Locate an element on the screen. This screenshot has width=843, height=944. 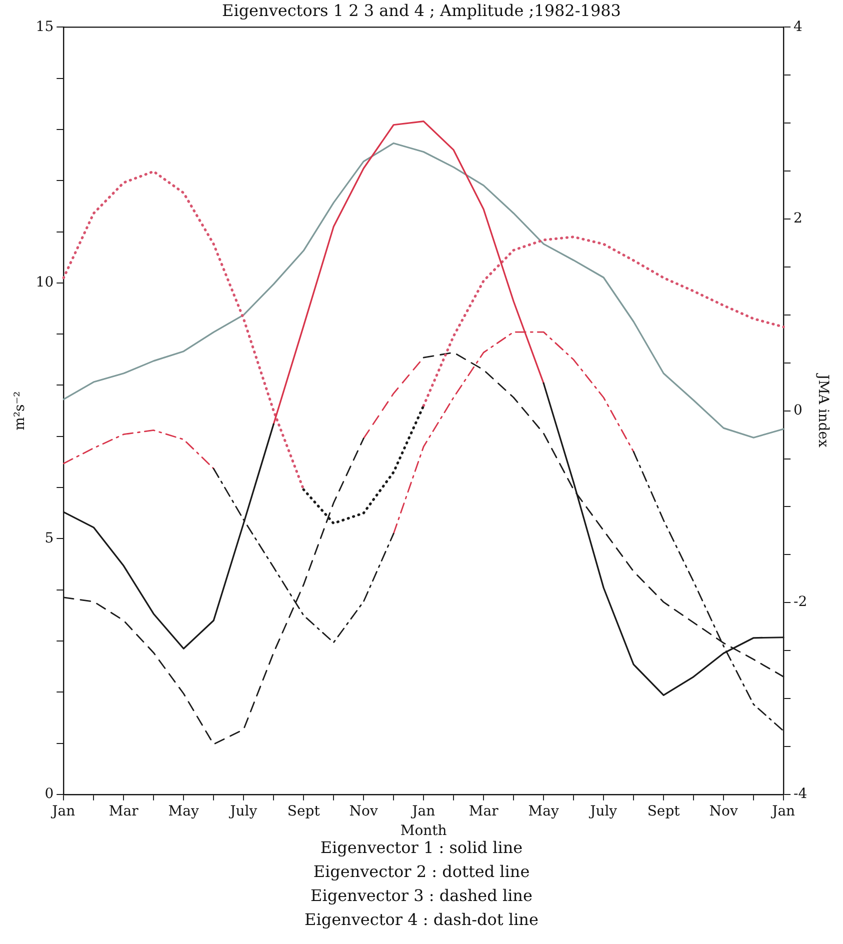
y2-tick-label: 2 is located at coordinates (798, 218).